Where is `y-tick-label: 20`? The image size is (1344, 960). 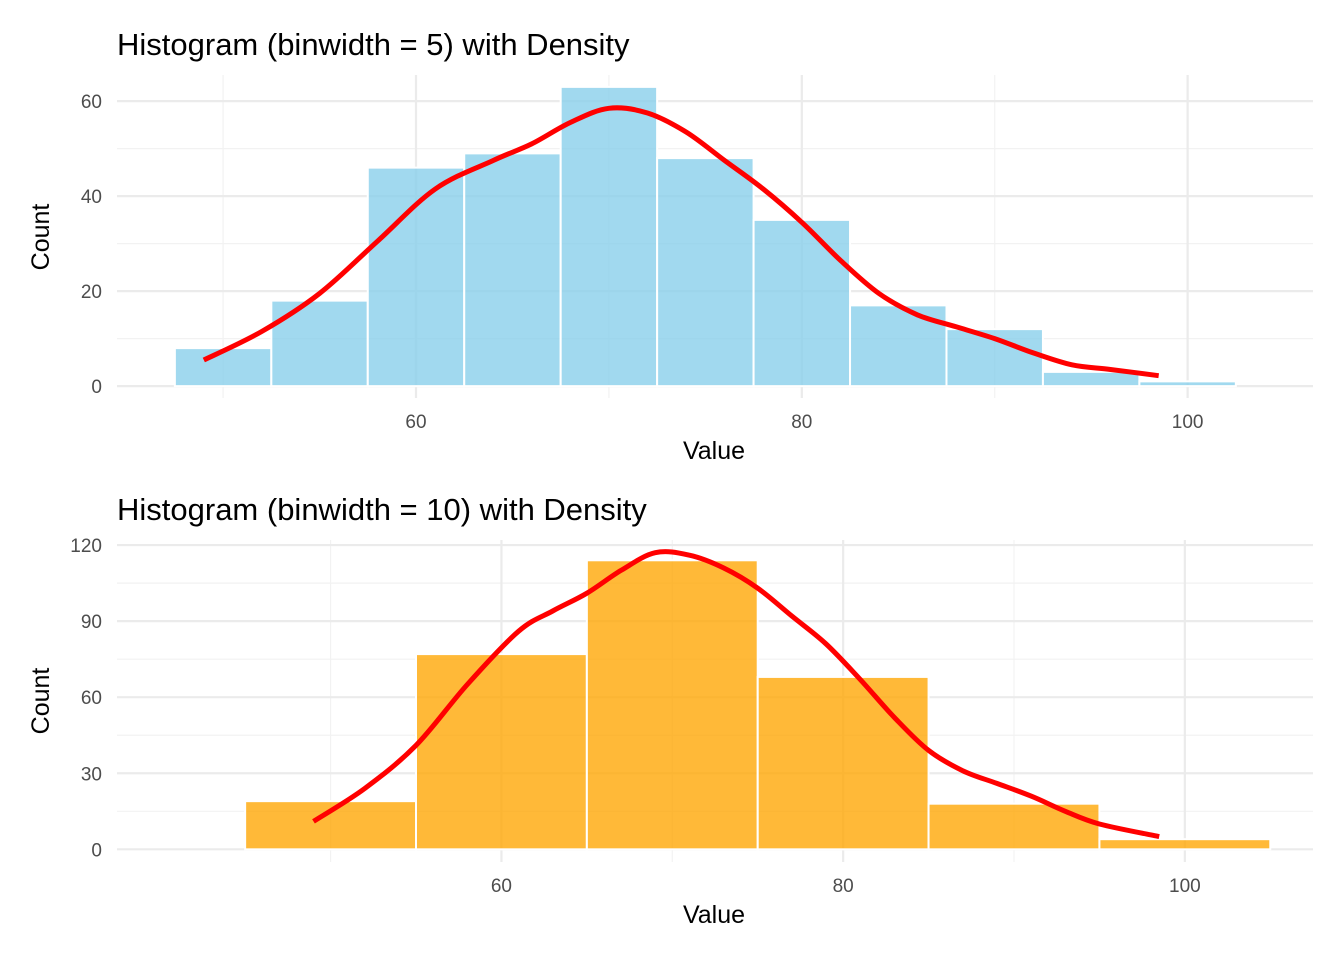 y-tick-label: 20 is located at coordinates (91, 292).